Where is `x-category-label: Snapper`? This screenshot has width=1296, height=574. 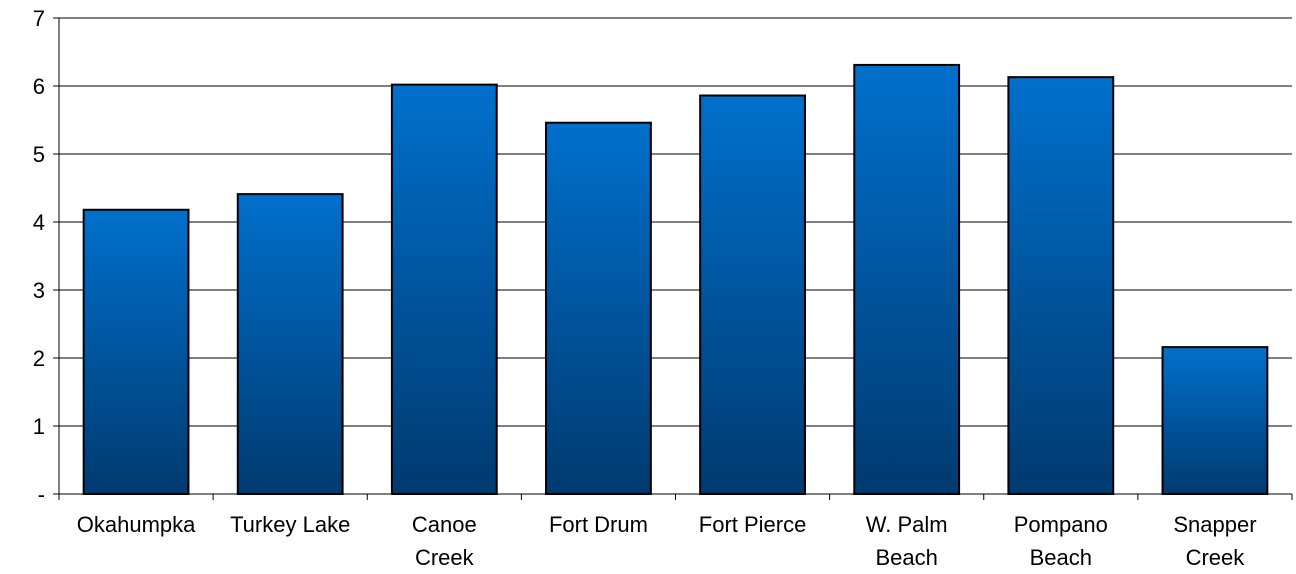
x-category-label: Snapper is located at coordinates (1214, 524).